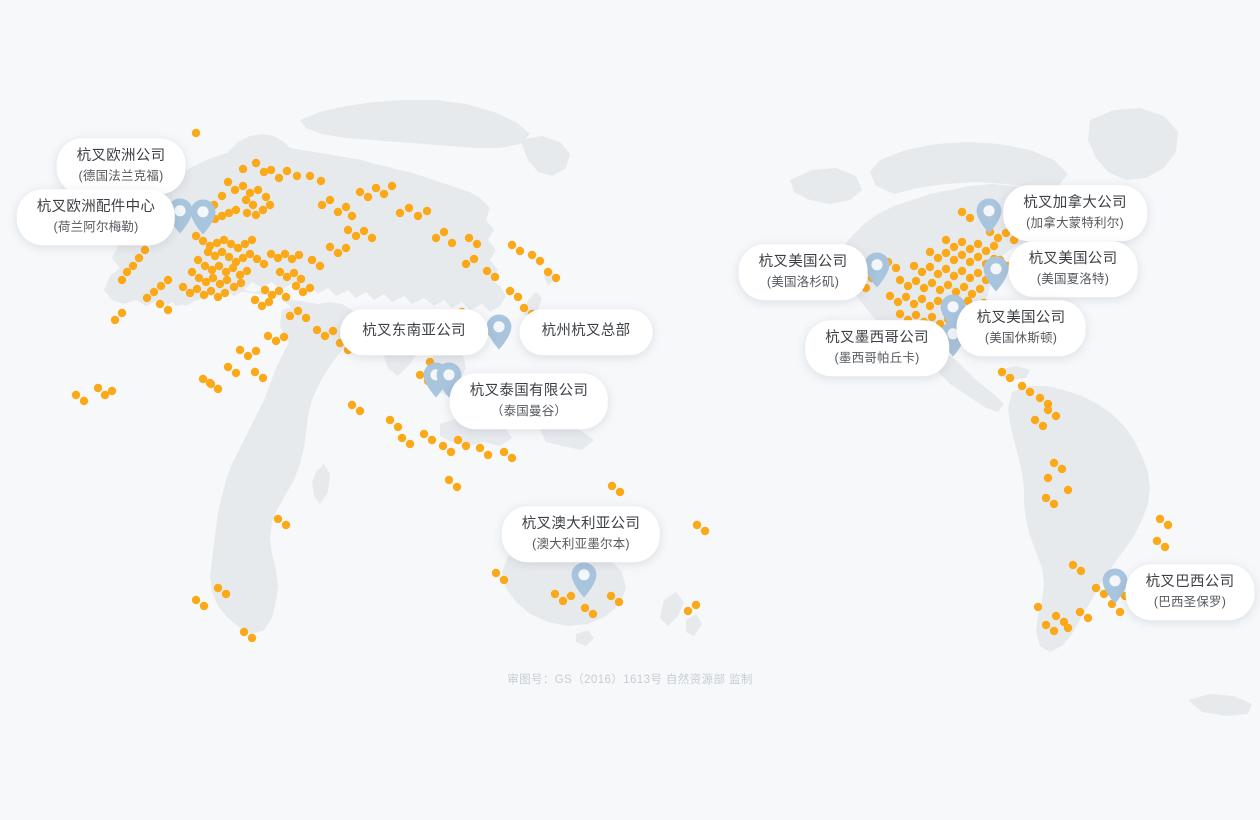 This screenshot has width=1260, height=820. Describe the element at coordinates (584, 580) in the screenshot. I see `pin-australia` at that location.